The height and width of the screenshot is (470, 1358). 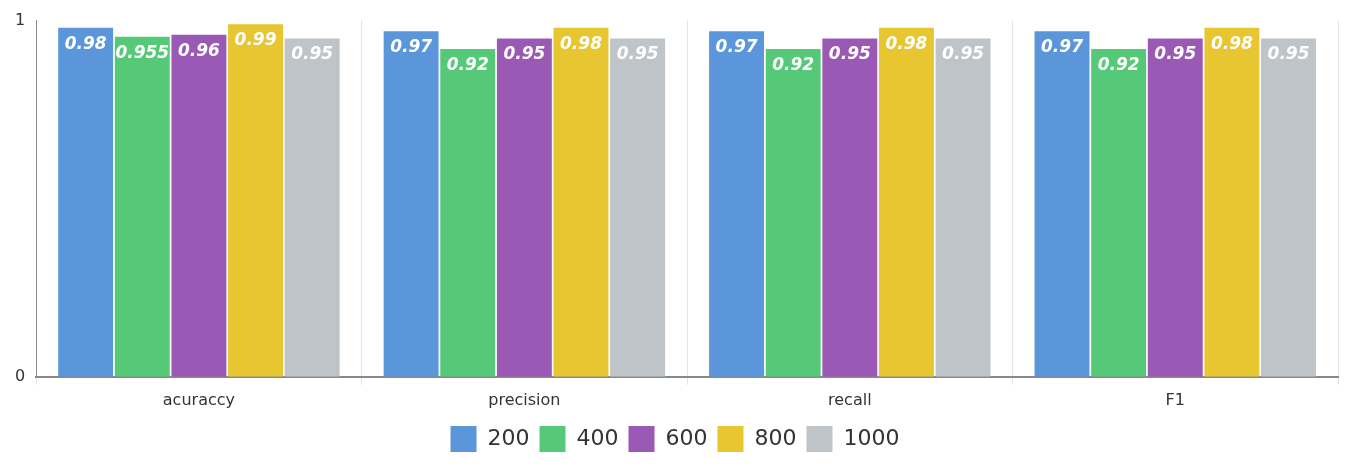 What do you see at coordinates (508, 437) in the screenshot?
I see `legend-label: 200` at bounding box center [508, 437].